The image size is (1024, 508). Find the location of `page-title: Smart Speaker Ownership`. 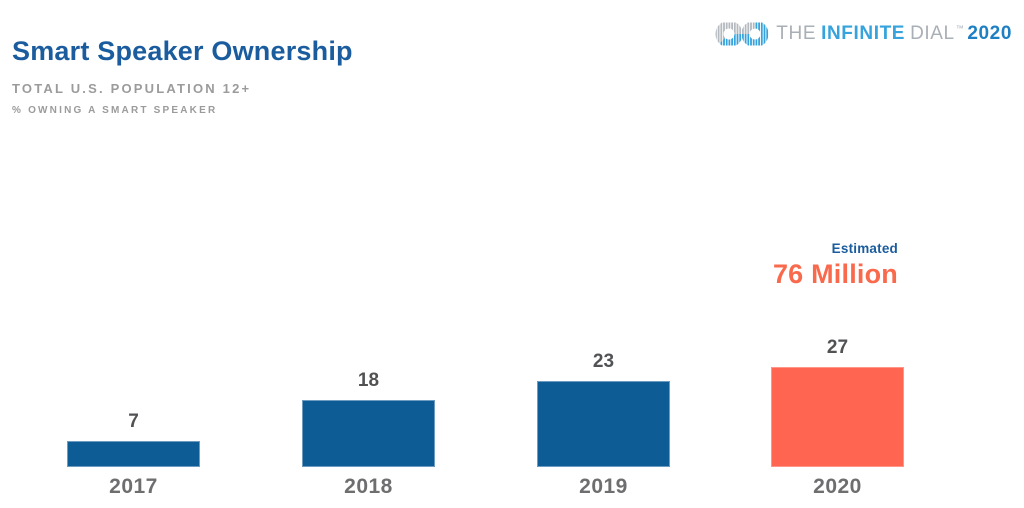

page-title: Smart Speaker Ownership is located at coordinates (182, 51).